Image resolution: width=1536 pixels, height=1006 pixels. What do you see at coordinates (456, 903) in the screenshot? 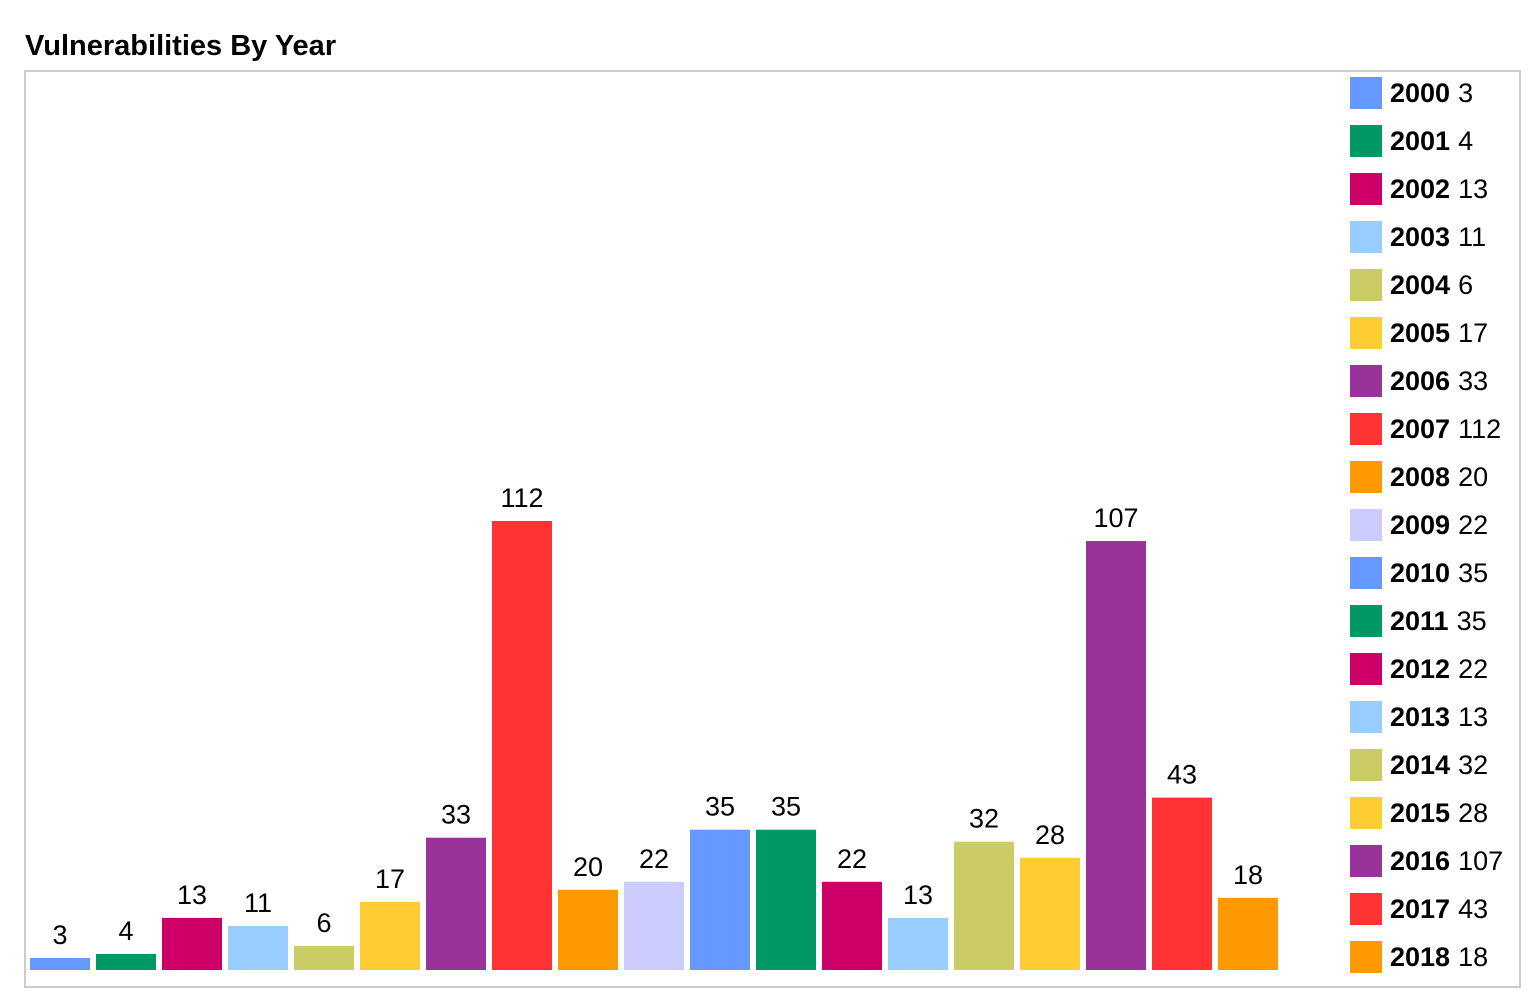
I see `bar-2006` at bounding box center [456, 903].